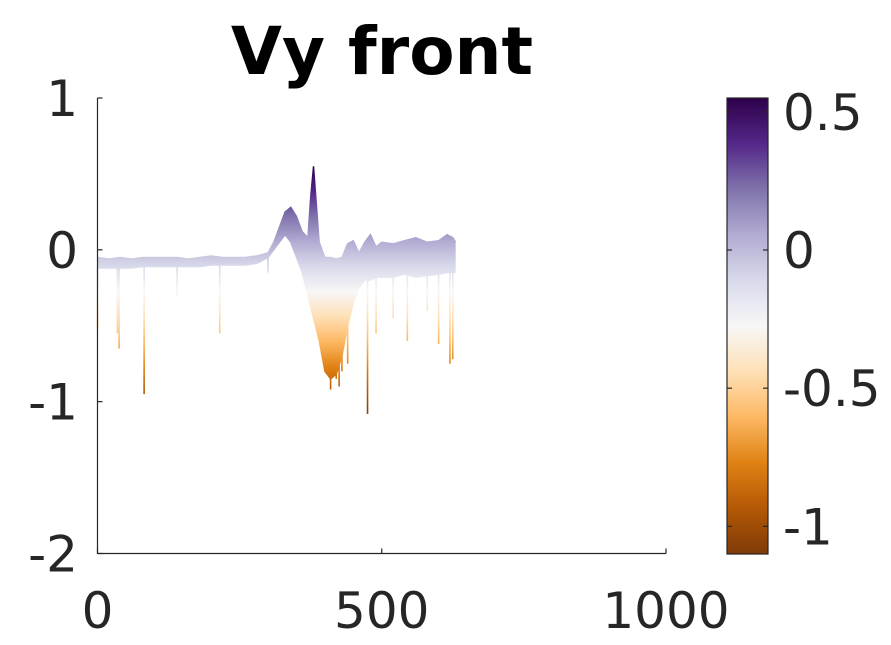 The image size is (891, 645). Describe the element at coordinates (277, 213) in the screenshot. I see `vy-upper-envelope` at that location.